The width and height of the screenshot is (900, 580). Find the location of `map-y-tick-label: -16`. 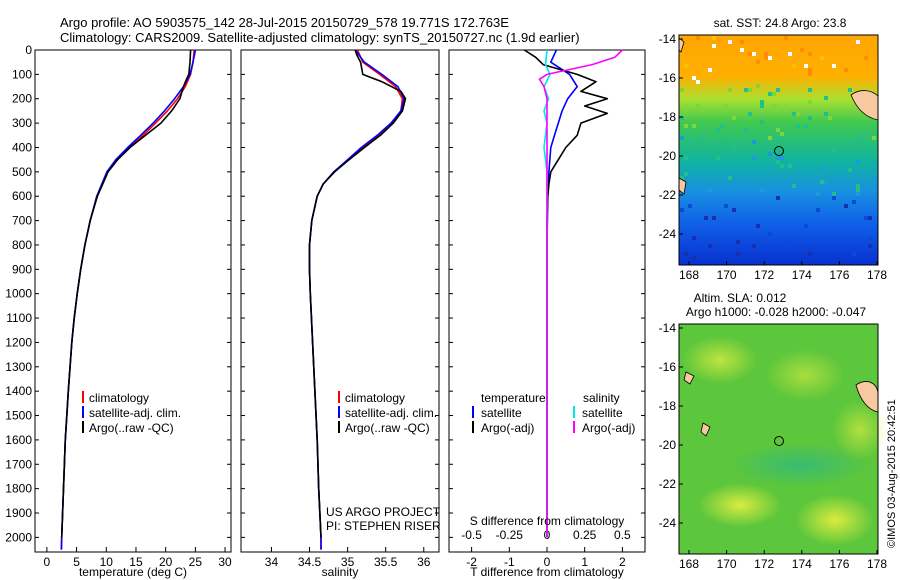

map-y-tick-label: -16 is located at coordinates (668, 78).